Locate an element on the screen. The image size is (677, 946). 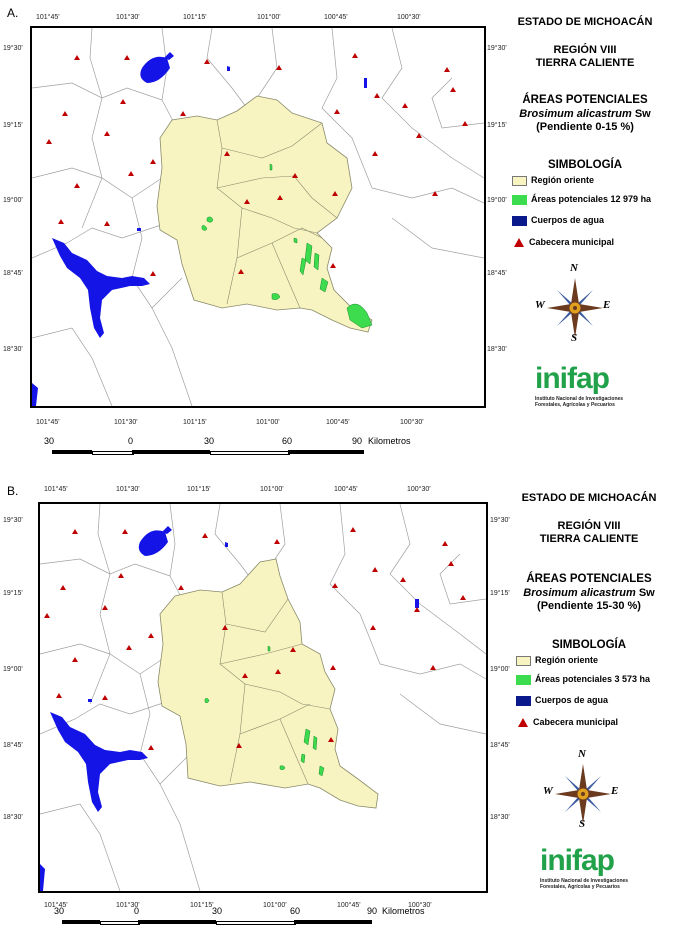
region-line2: TIERRA CALIENTE is located at coordinates (589, 539).